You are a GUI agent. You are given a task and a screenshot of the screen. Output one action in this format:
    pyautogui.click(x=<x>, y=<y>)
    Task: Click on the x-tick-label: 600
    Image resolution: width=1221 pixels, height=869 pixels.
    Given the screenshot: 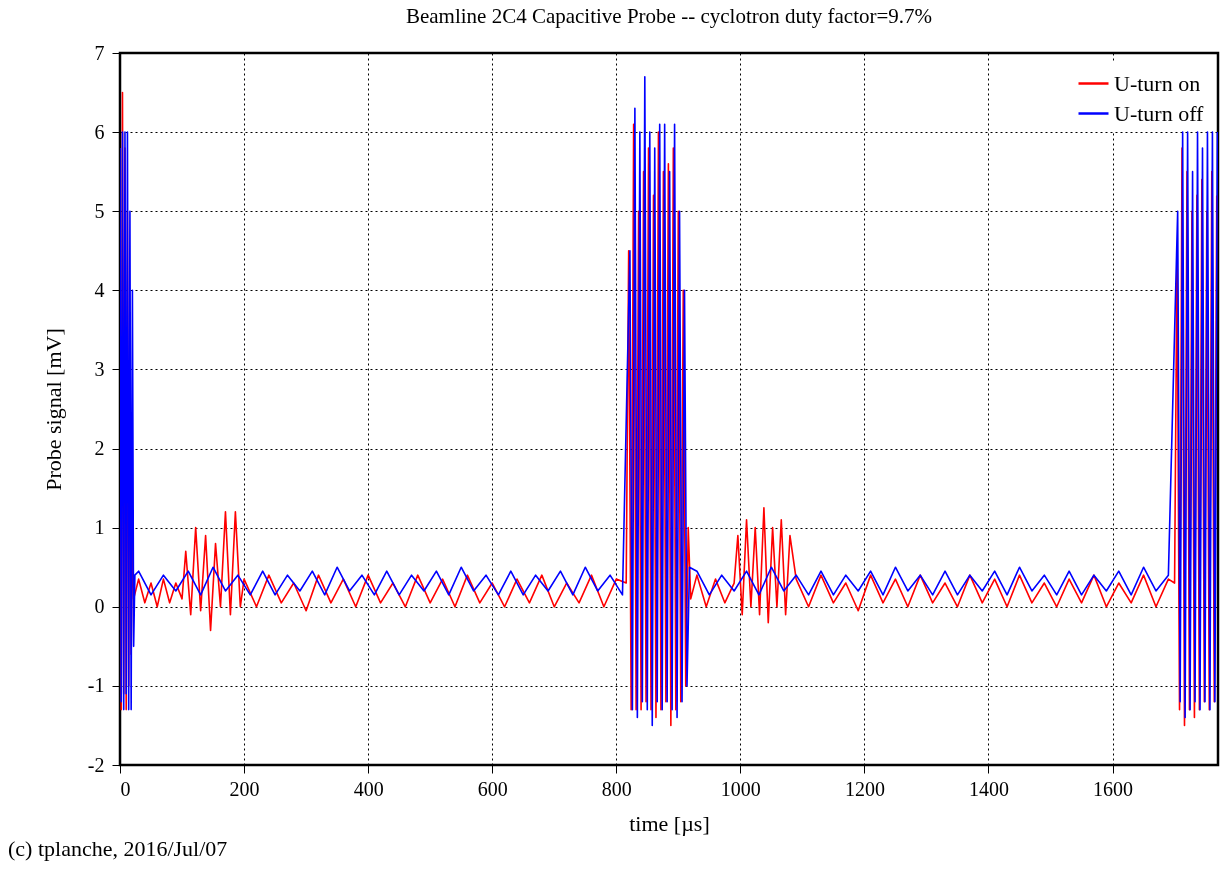 What is the action you would take?
    pyautogui.click(x=492, y=788)
    